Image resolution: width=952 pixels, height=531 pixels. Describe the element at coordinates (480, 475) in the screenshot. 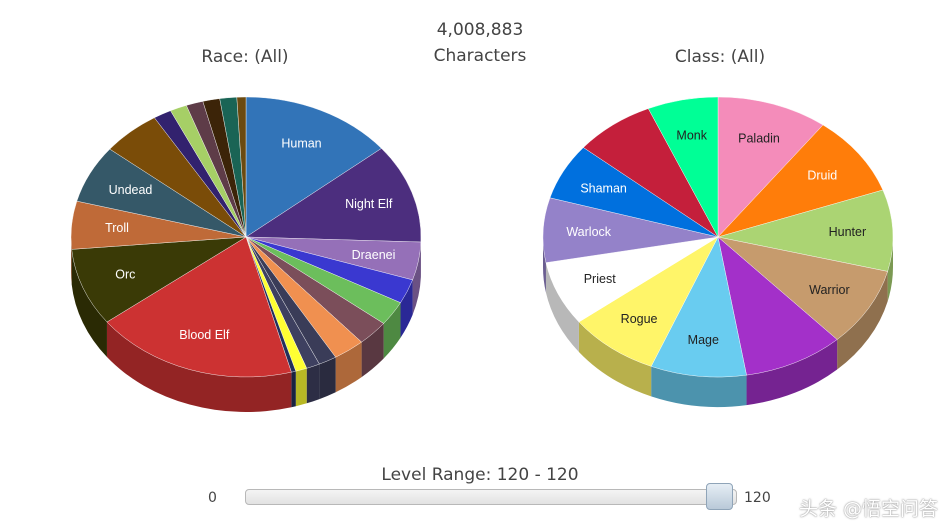

I see `level-range-title: Level Range: 120 - 120` at that location.